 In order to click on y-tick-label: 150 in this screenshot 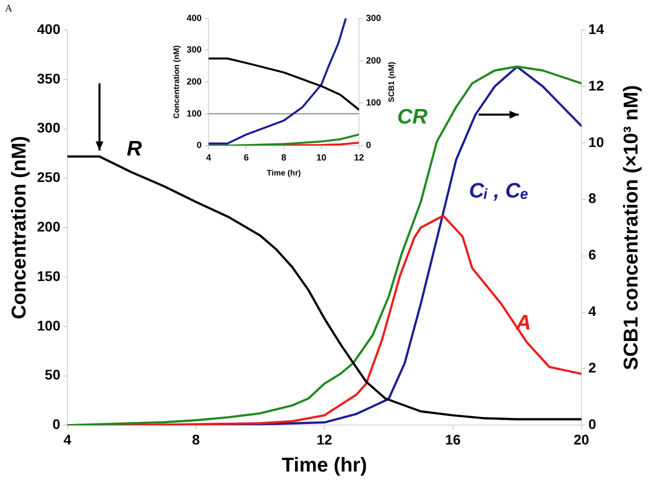, I will do `click(49, 276)`.